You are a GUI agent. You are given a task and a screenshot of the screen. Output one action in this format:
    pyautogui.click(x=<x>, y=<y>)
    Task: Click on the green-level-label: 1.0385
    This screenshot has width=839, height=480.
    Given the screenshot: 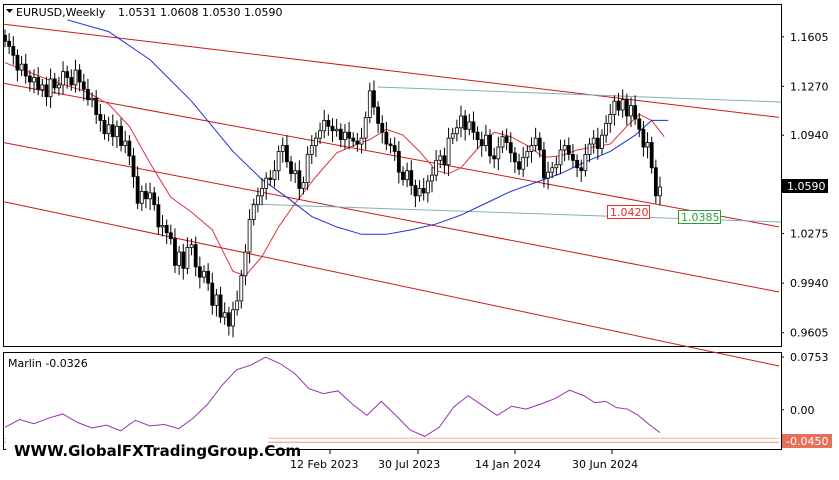 What is the action you would take?
    pyautogui.click(x=700, y=217)
    